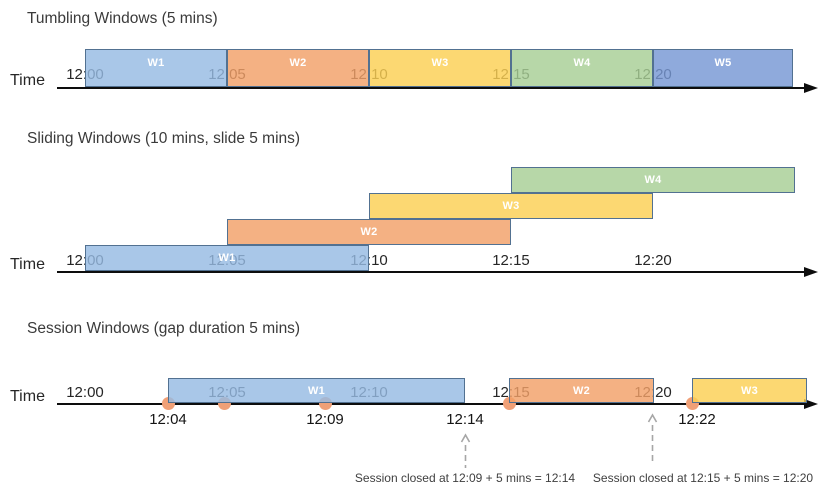  What do you see at coordinates (431, 272) in the screenshot?
I see `sliding-timeline` at bounding box center [431, 272].